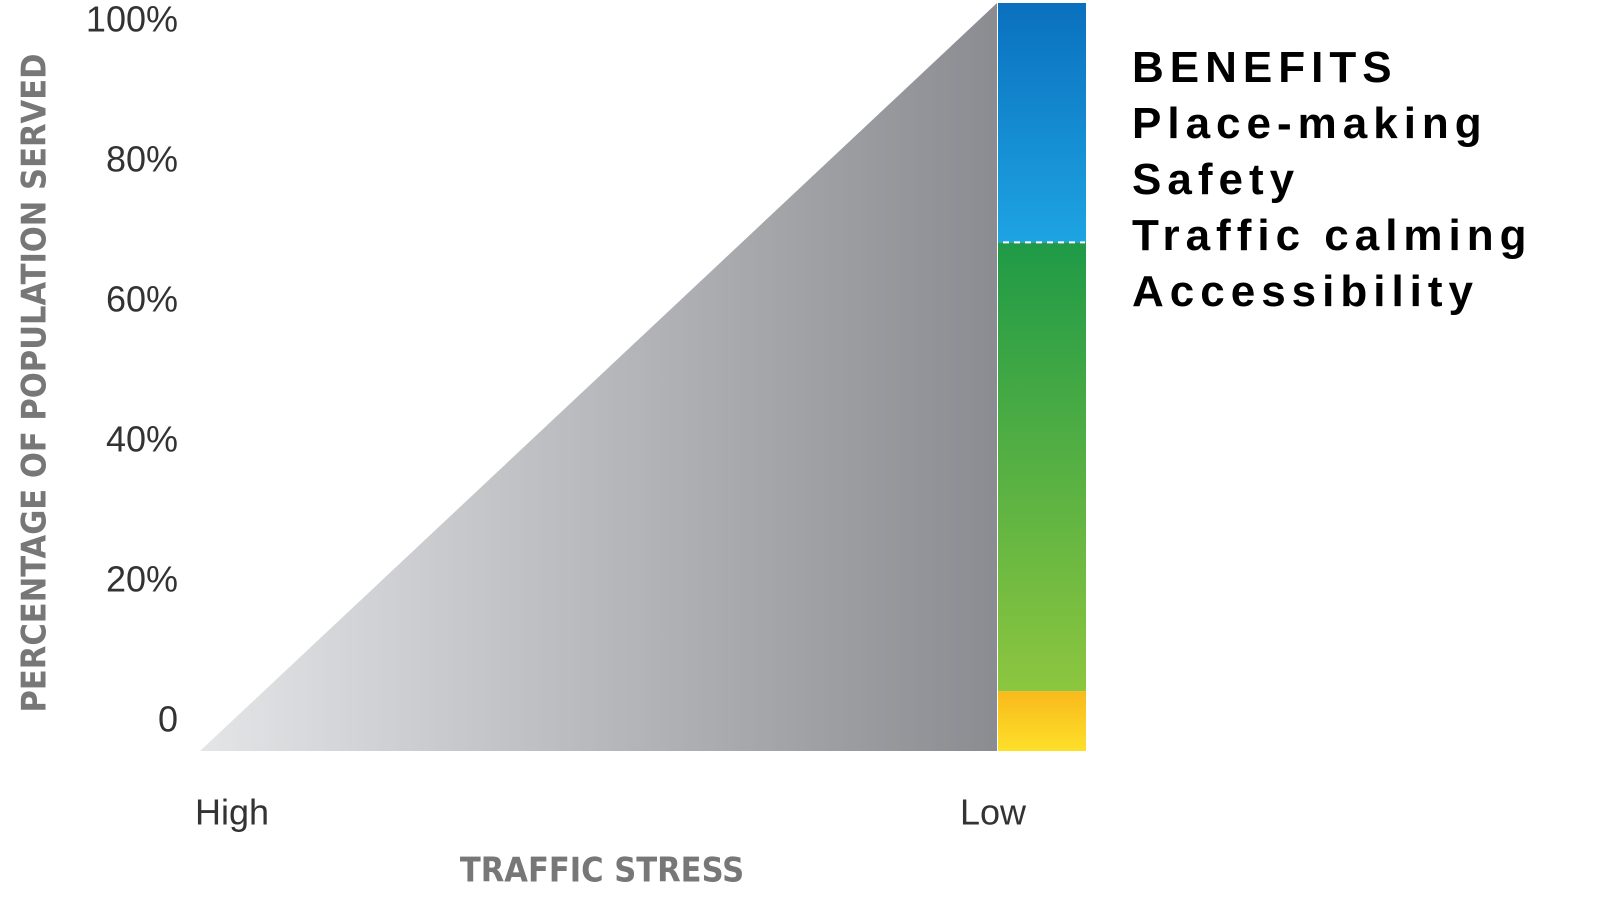  What do you see at coordinates (993, 812) in the screenshot?
I see `x-tick-label: Low` at bounding box center [993, 812].